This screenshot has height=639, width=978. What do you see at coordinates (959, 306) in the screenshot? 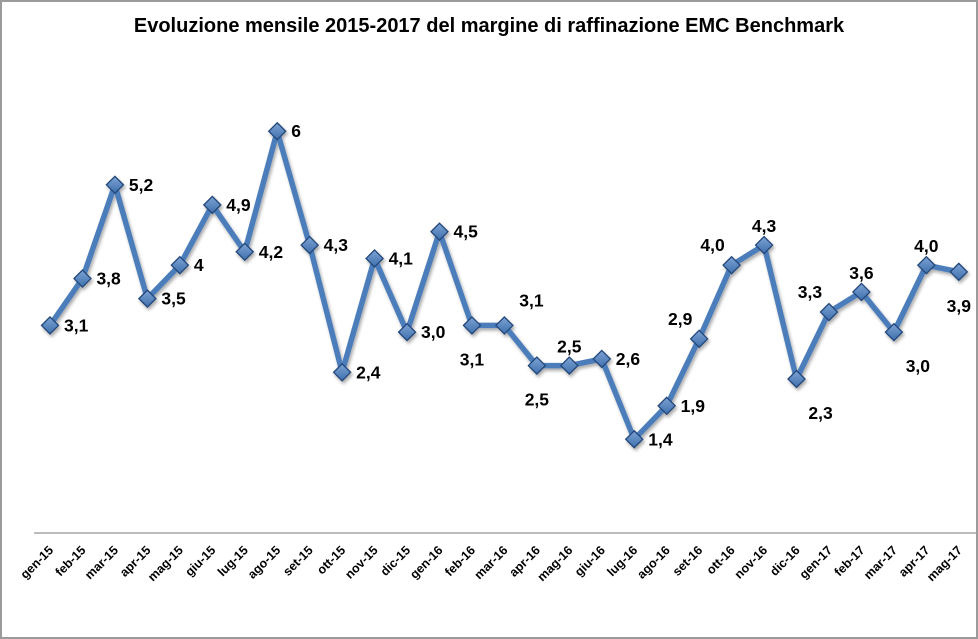
I see `data-point-label: 3,9` at bounding box center [959, 306].